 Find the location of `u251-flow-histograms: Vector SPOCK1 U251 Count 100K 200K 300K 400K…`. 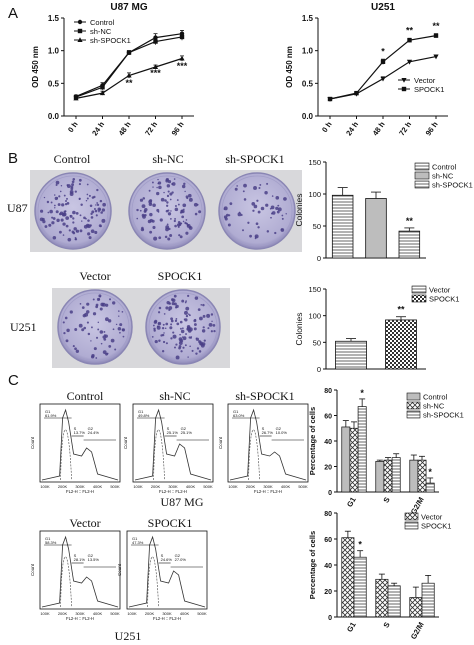

u251-flow-histograms: Vector SPOCK1 U251 Count 100K 200K 300K 400K… is located at coordinates (119, 579).